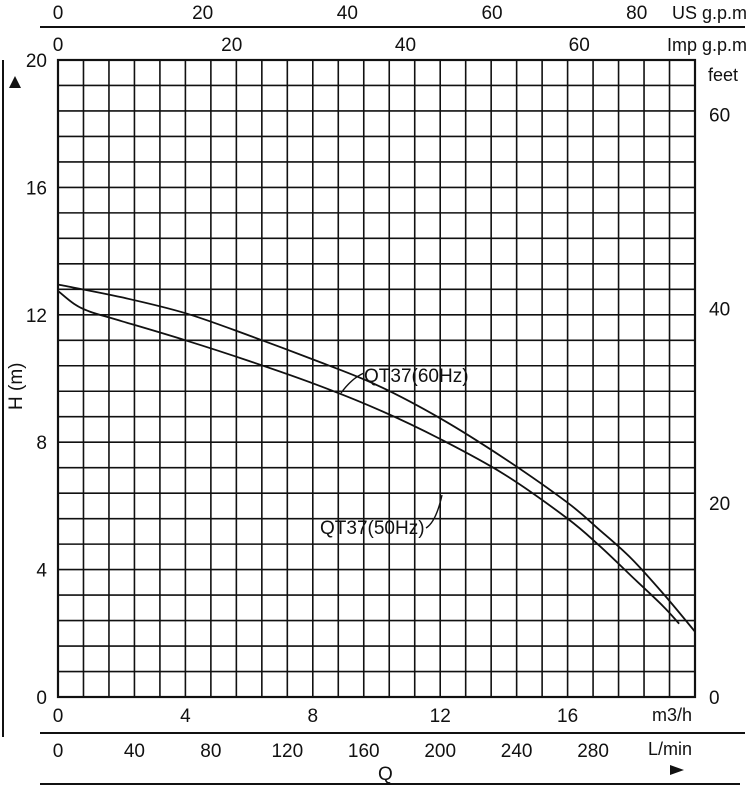  I want to click on m3h-unit-label: m3/h, so click(672, 715).